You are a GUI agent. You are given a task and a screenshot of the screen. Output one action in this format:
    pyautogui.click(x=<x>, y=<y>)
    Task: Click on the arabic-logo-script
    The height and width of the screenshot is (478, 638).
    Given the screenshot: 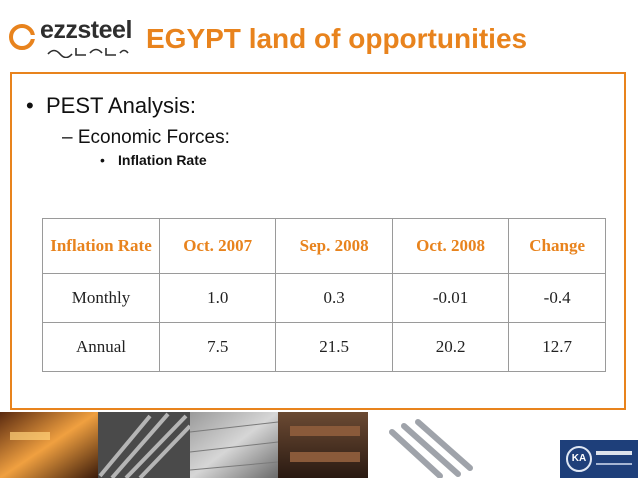 What is the action you would take?
    pyautogui.click(x=88, y=53)
    